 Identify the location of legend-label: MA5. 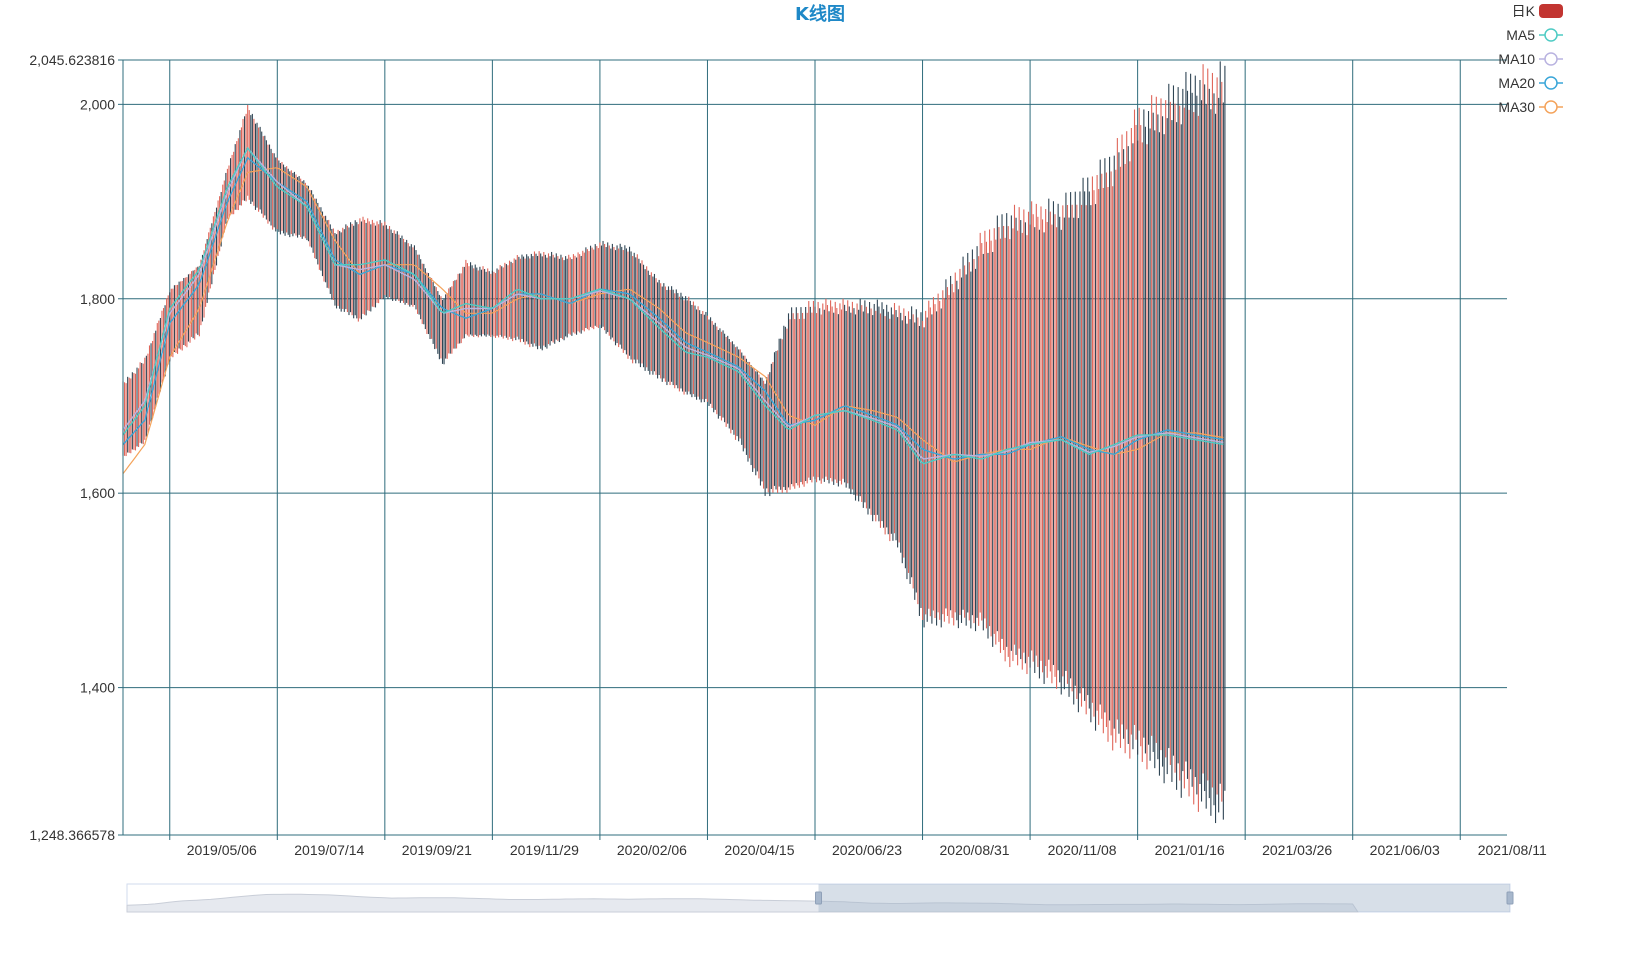
(1520, 35).